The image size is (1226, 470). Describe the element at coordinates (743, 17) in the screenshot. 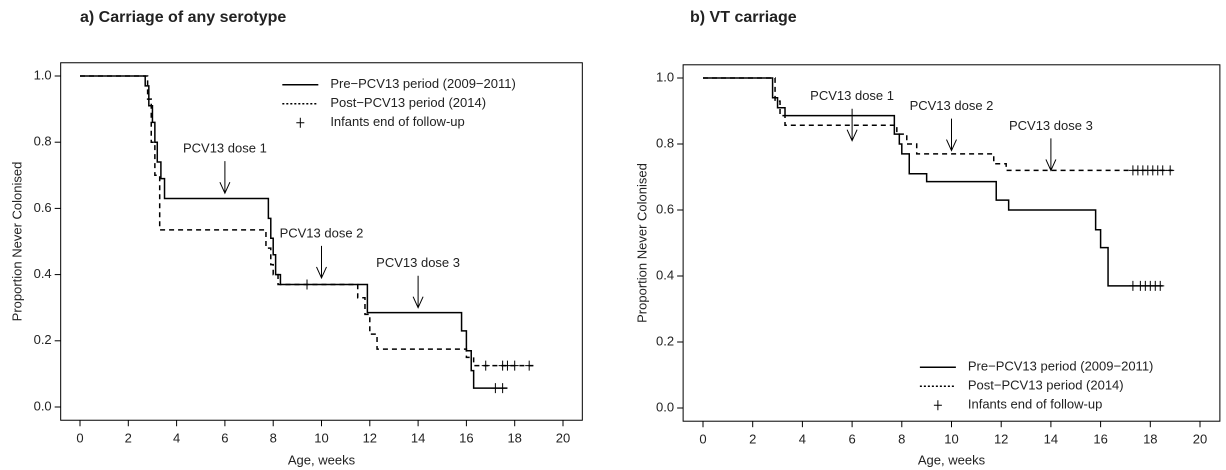

I see `chart-title: b) VT carriage` at that location.